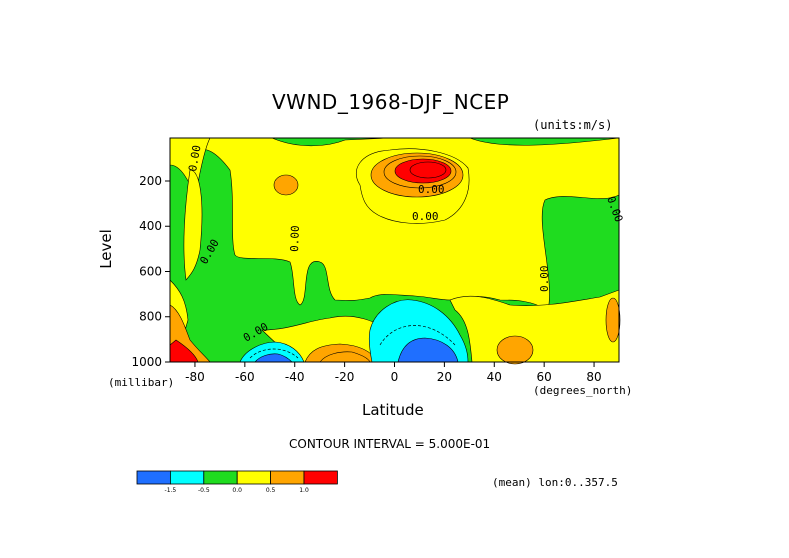 This screenshot has width=789, height=558. Describe the element at coordinates (295, 377) in the screenshot. I see `x-tick-label: -40` at that location.